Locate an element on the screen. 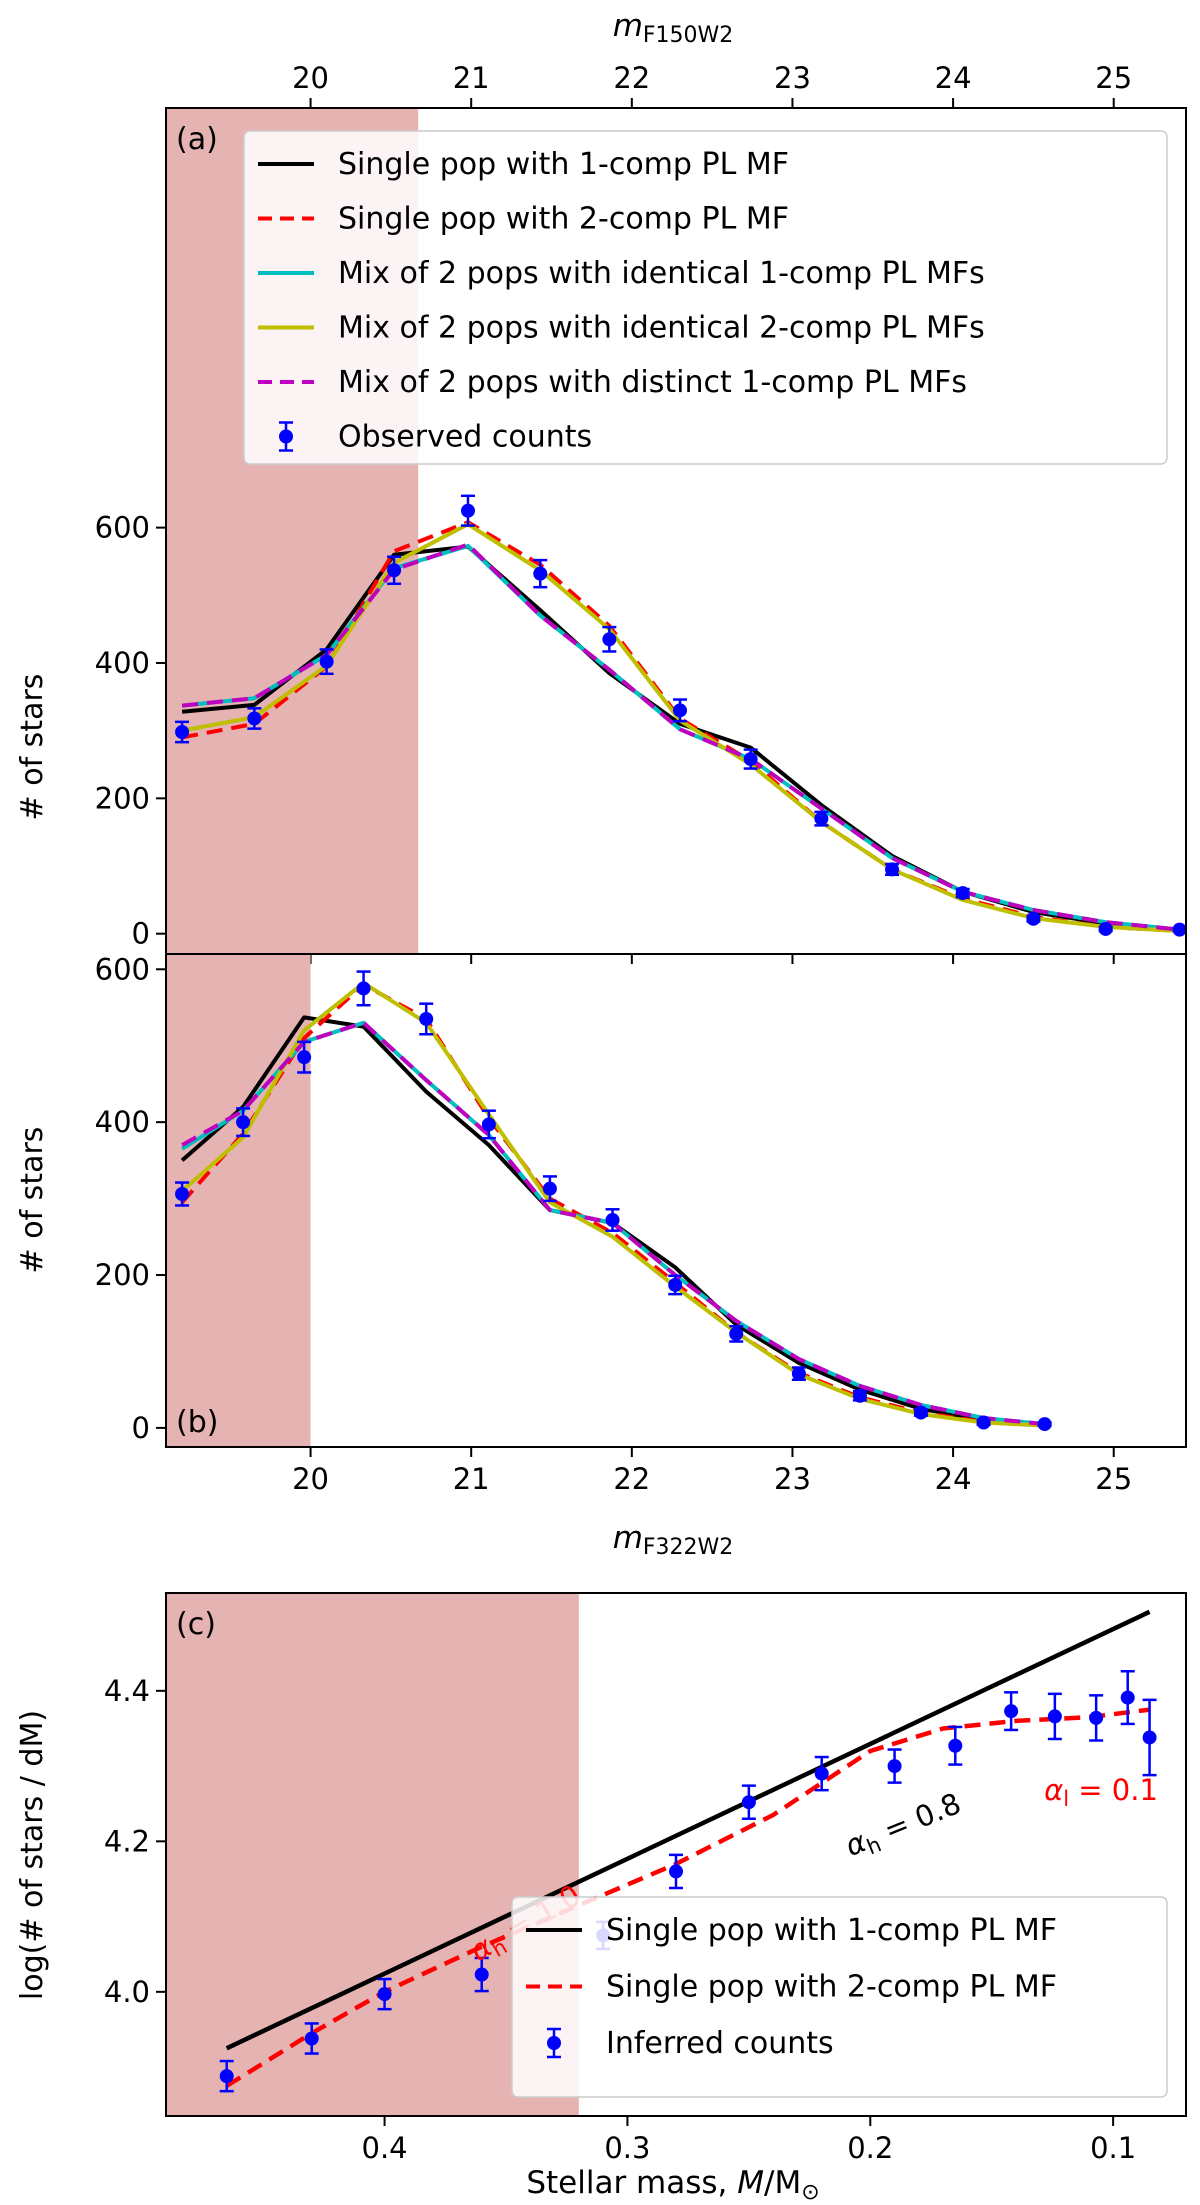  panel-c-ylabel: log(# of stars / dM) is located at coordinates (32, 1855).